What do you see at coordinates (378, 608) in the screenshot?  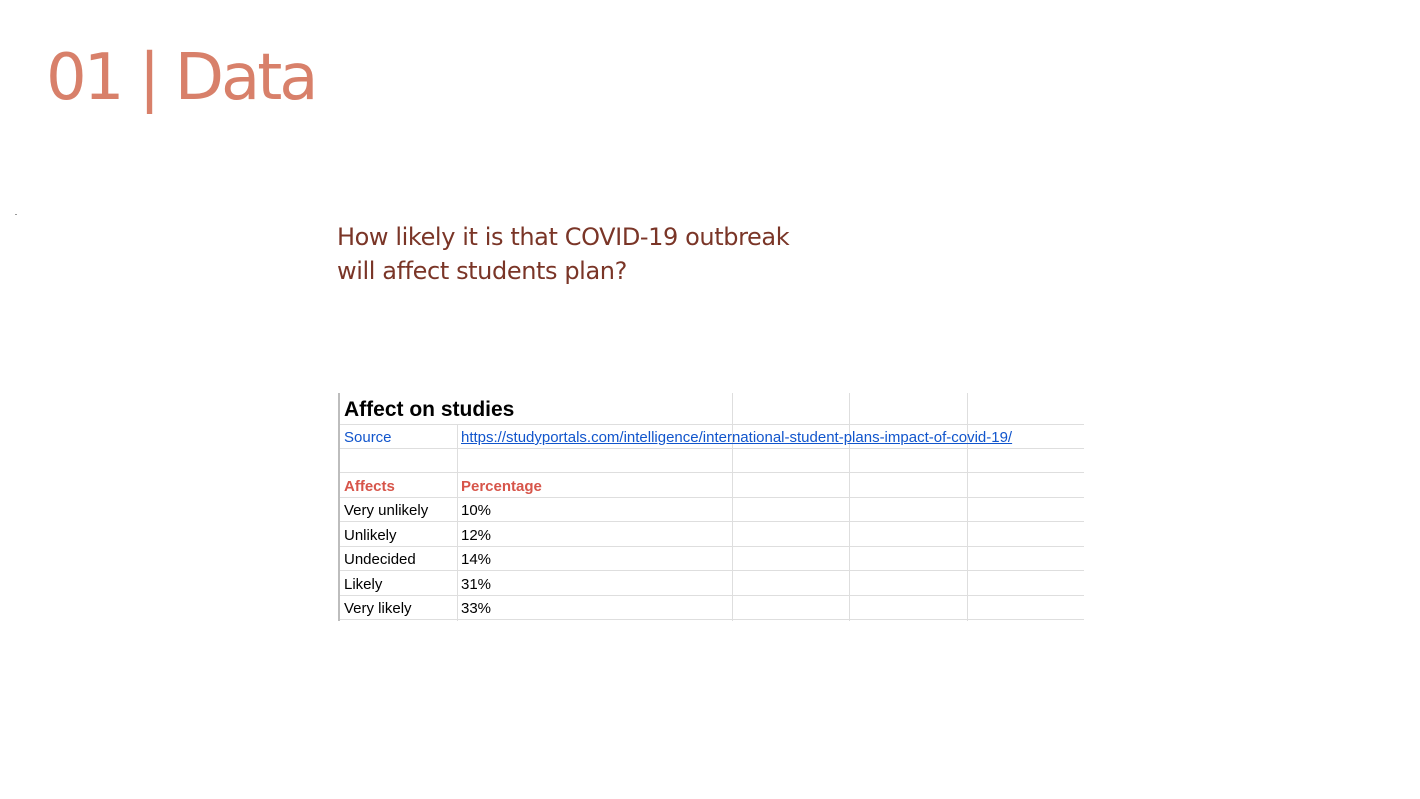 I see `row-affects: Very likely` at bounding box center [378, 608].